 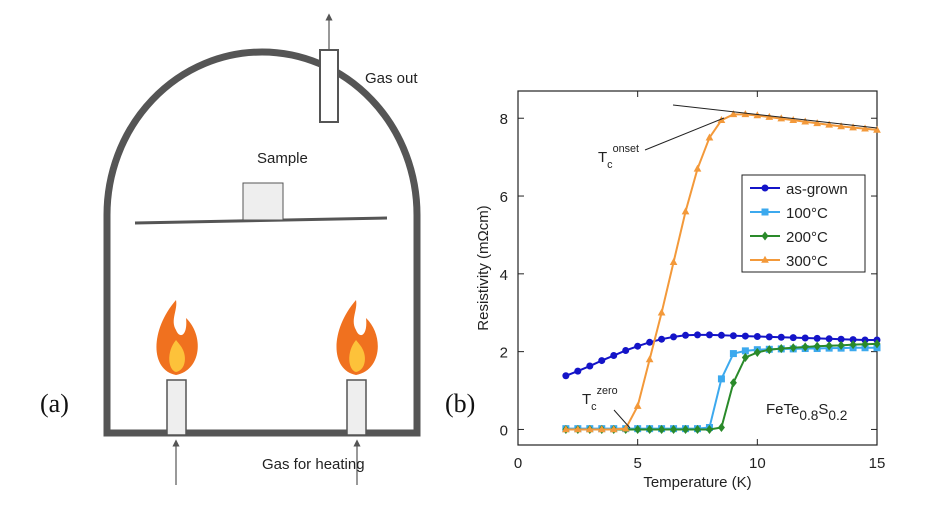 I want to click on y-tick-label: 8, so click(x=504, y=119).